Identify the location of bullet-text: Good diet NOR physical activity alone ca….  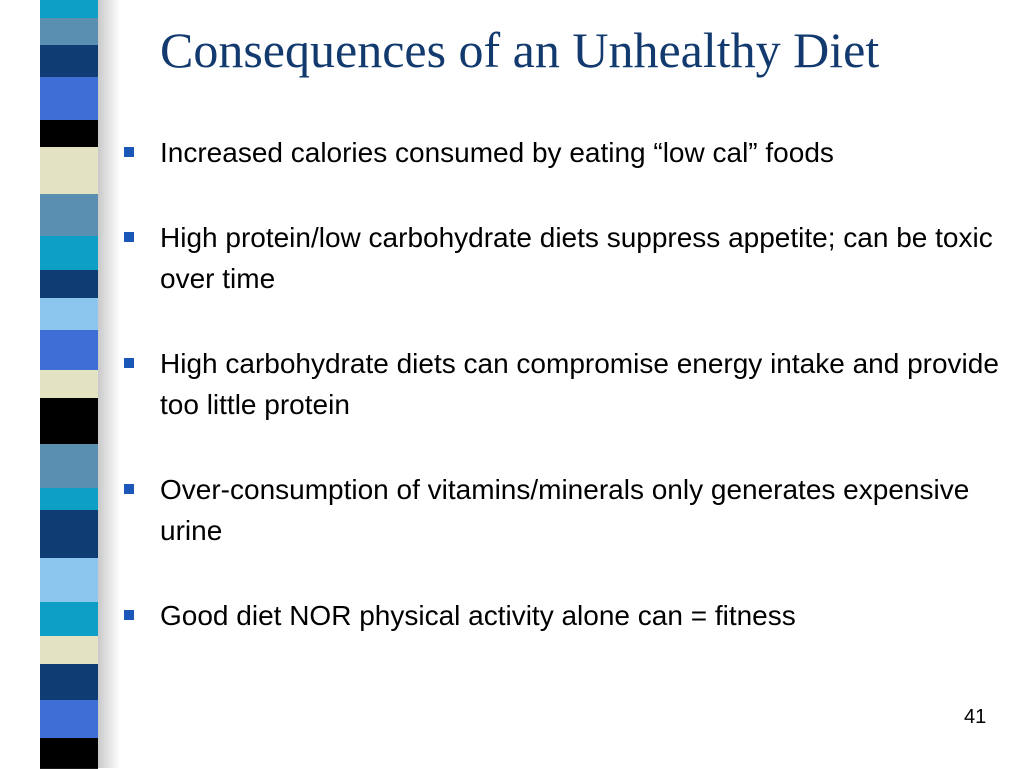
(478, 615).